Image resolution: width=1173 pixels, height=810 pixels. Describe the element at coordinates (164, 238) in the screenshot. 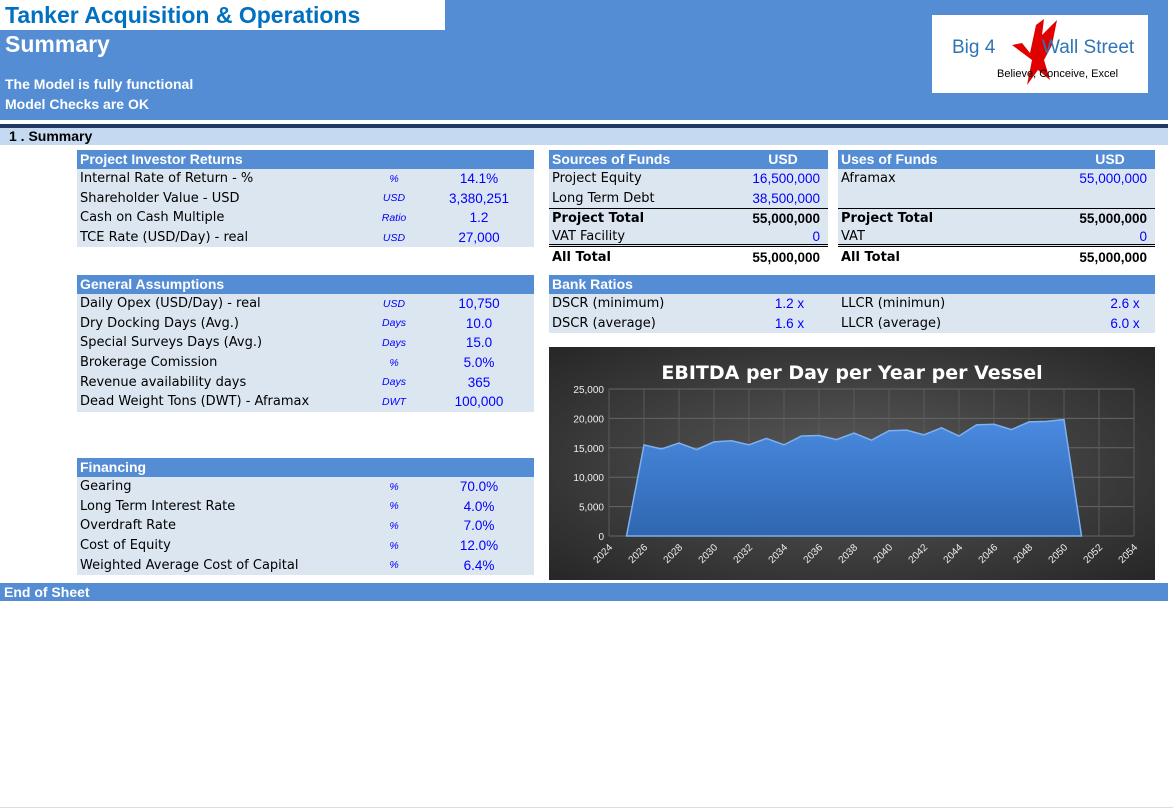

I see `row-label: TCE Rate (USD/Day) - real` at that location.